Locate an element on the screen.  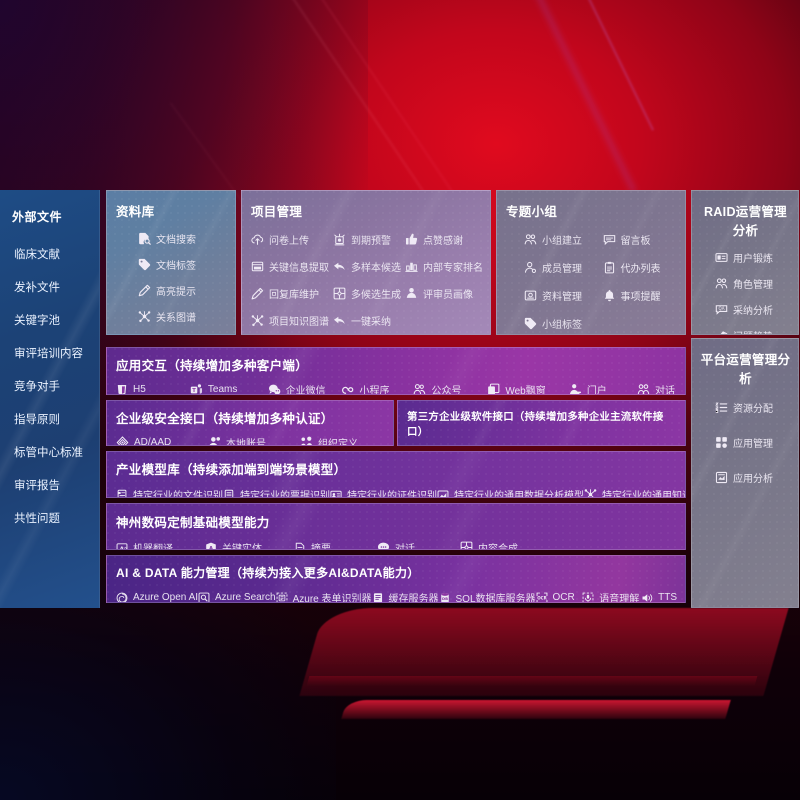
project-item-6: 回复库维护 is located at coordinates (290, 293).